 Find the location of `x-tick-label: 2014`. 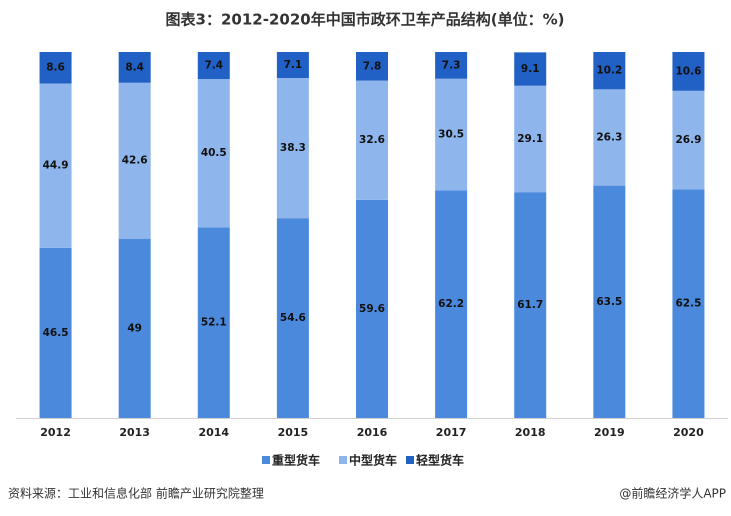

x-tick-label: 2014 is located at coordinates (213, 432).